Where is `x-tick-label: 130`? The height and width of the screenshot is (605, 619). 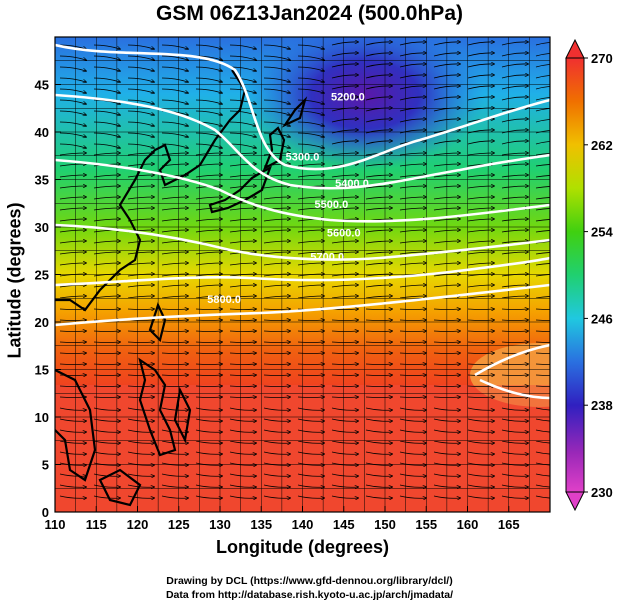 x-tick-label: 130 is located at coordinates (220, 524).